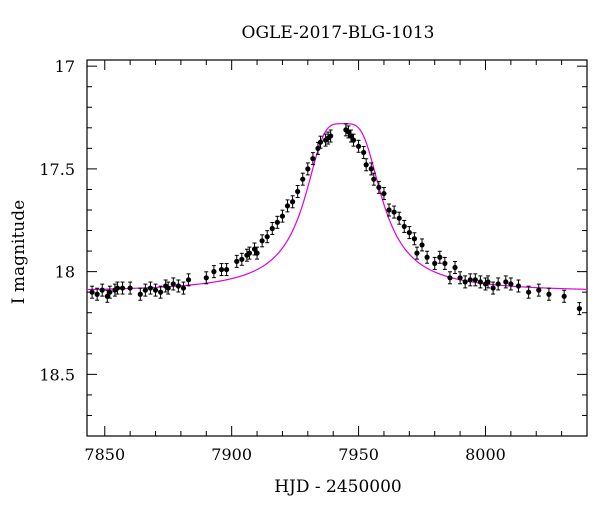 The image size is (600, 512). Describe the element at coordinates (338, 33) in the screenshot. I see `chart-title: OGLE-2017-BLG-1013` at that location.